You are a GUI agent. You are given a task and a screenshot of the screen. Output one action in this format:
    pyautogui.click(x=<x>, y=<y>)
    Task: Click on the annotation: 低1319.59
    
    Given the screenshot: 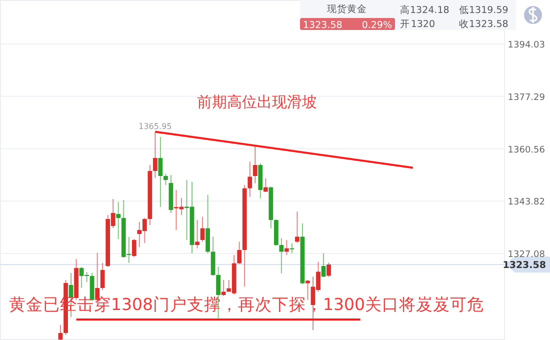 What is the action you would take?
    pyautogui.click(x=483, y=10)
    